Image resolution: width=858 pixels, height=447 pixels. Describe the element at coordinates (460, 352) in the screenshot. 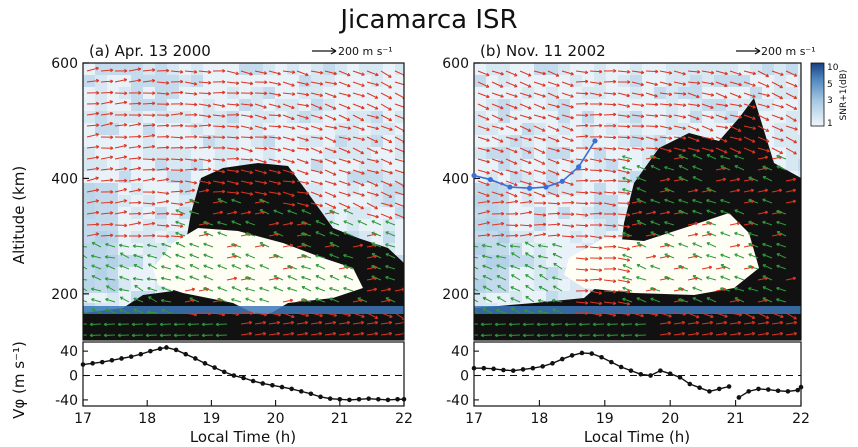

I see `y-tick-label: 40` at that location.